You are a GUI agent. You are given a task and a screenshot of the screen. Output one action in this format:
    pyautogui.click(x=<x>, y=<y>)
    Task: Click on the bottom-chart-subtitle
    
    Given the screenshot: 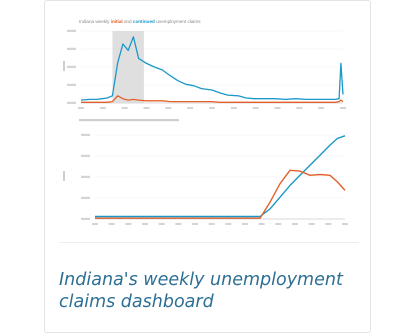 What is the action you would take?
    pyautogui.click(x=129, y=120)
    